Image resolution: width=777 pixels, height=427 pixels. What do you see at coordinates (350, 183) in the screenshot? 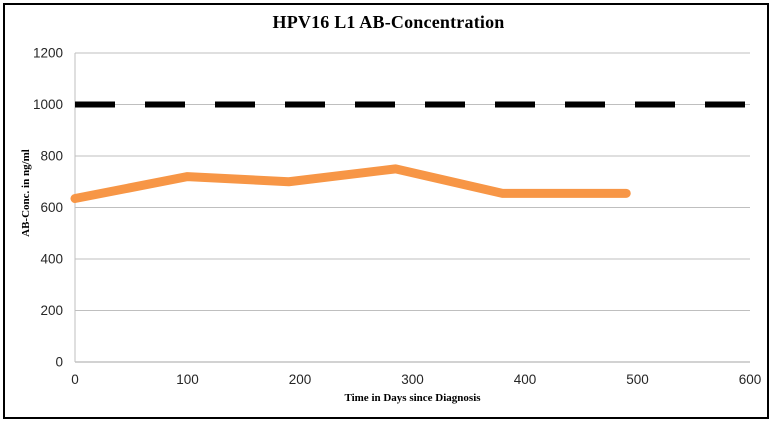
I see `data-series-line` at bounding box center [350, 183].